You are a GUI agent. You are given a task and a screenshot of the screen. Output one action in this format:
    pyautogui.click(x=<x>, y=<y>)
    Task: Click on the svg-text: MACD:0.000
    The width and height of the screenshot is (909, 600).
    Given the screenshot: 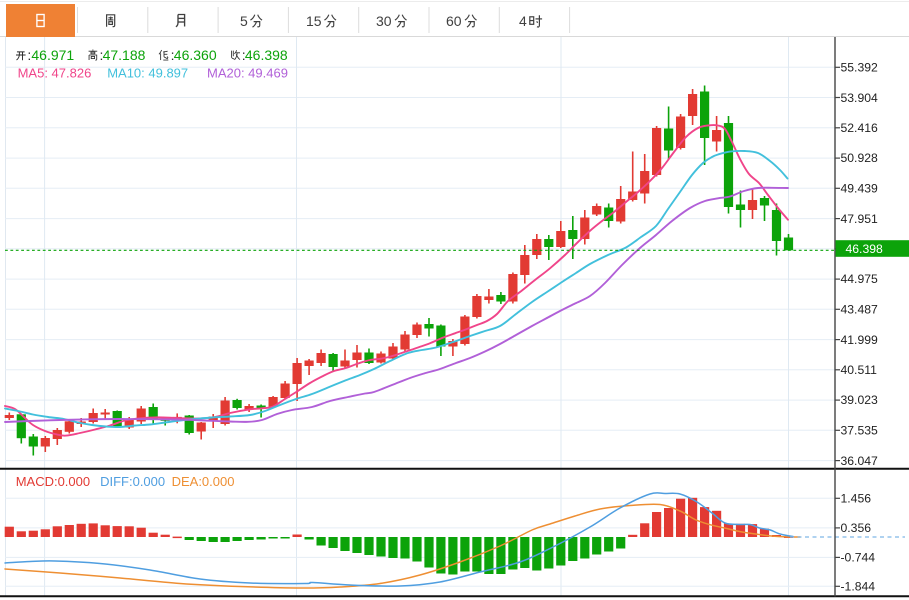 What is the action you would take?
    pyautogui.click(x=53, y=481)
    